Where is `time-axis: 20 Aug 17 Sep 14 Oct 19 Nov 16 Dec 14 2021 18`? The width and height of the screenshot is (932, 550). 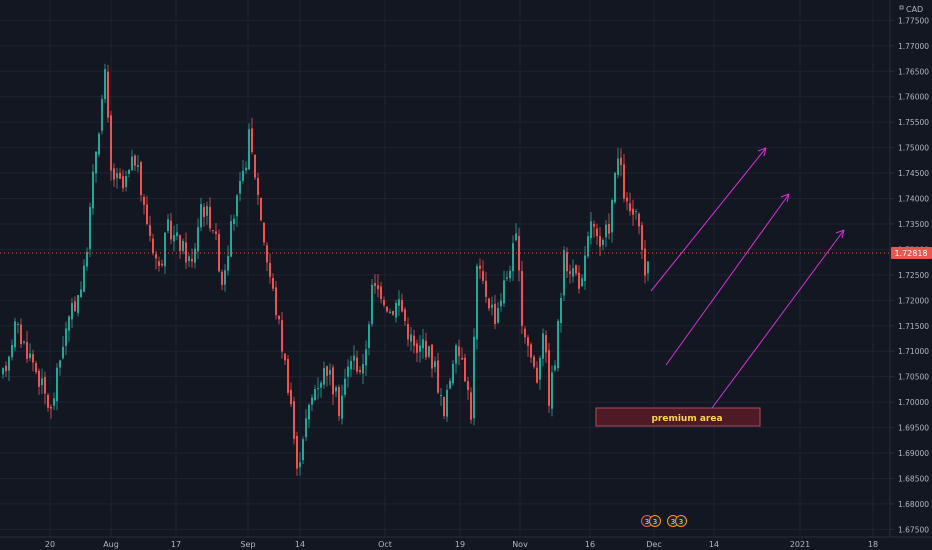 time-axis: 20 Aug 17 Sep 14 Oct 19 Nov 16 Dec 14 2021 18 is located at coordinates (466, 543).